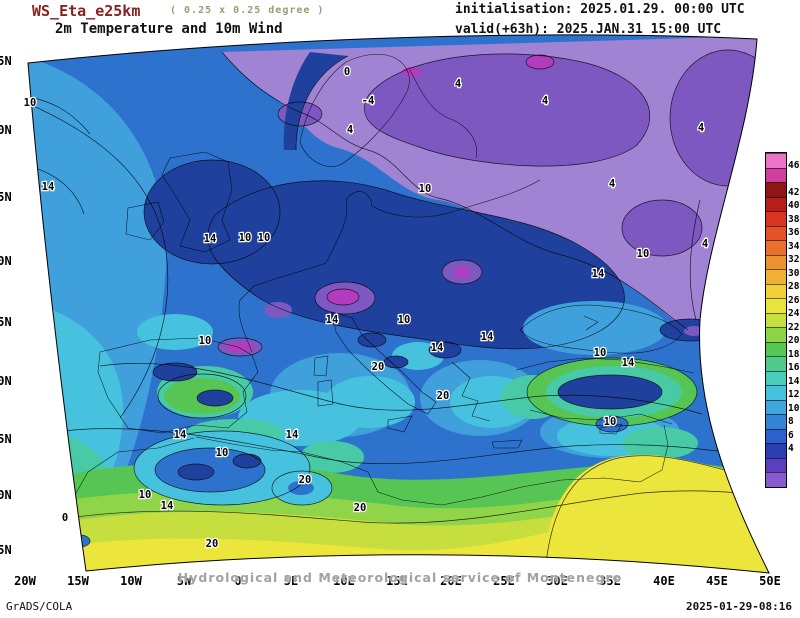 The width and height of the screenshot is (800, 618). I want to click on colorbar, so click(776, 320).